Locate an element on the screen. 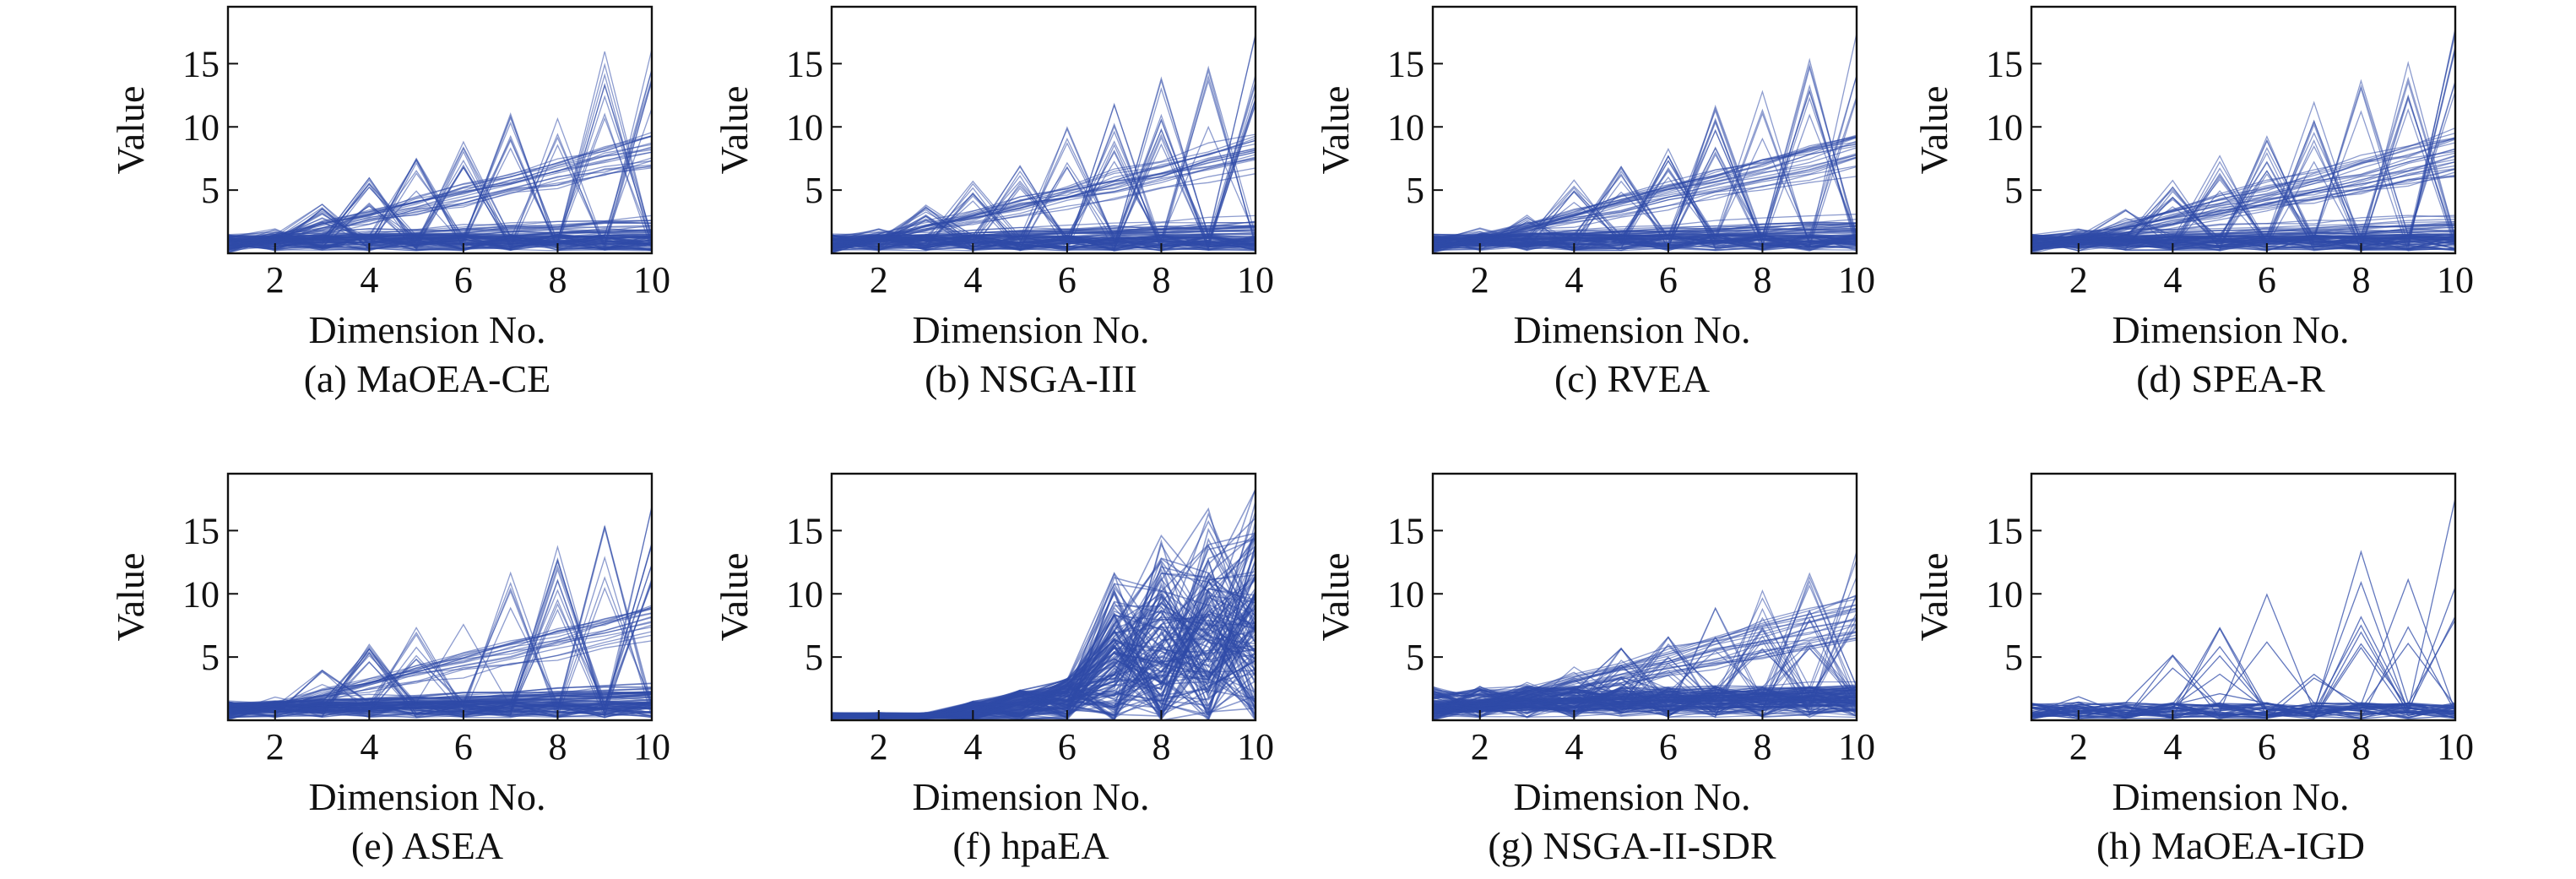 This screenshot has width=2576, height=879. chart-caption: (b) NSGA-III is located at coordinates (1031, 379).